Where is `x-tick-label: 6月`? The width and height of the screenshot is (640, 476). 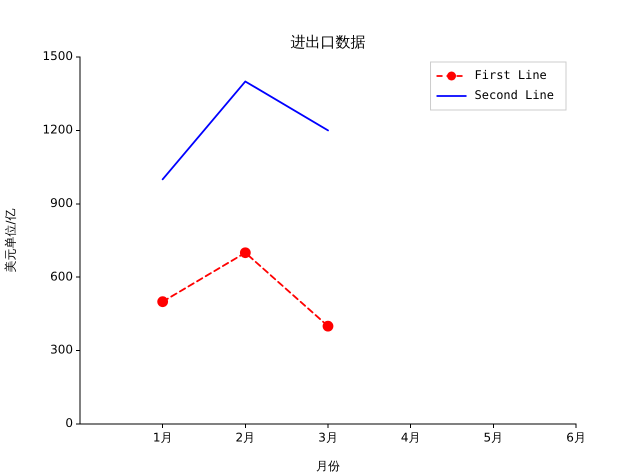
x-tick-label: 6月 is located at coordinates (576, 437).